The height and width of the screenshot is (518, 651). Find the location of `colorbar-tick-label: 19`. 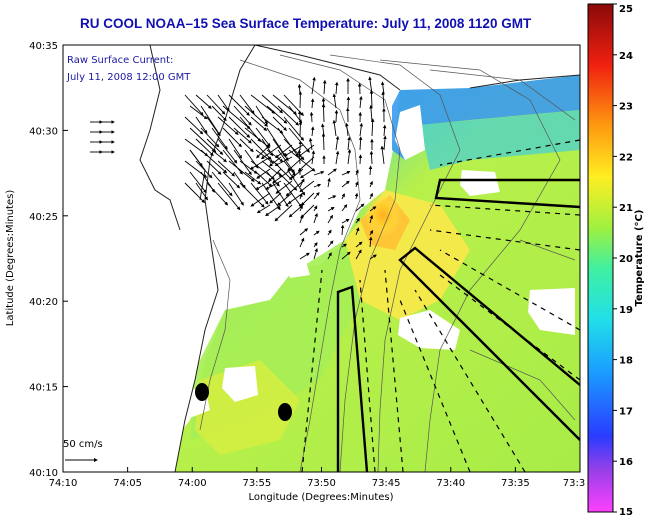

colorbar-tick-label: 19 is located at coordinates (626, 310).